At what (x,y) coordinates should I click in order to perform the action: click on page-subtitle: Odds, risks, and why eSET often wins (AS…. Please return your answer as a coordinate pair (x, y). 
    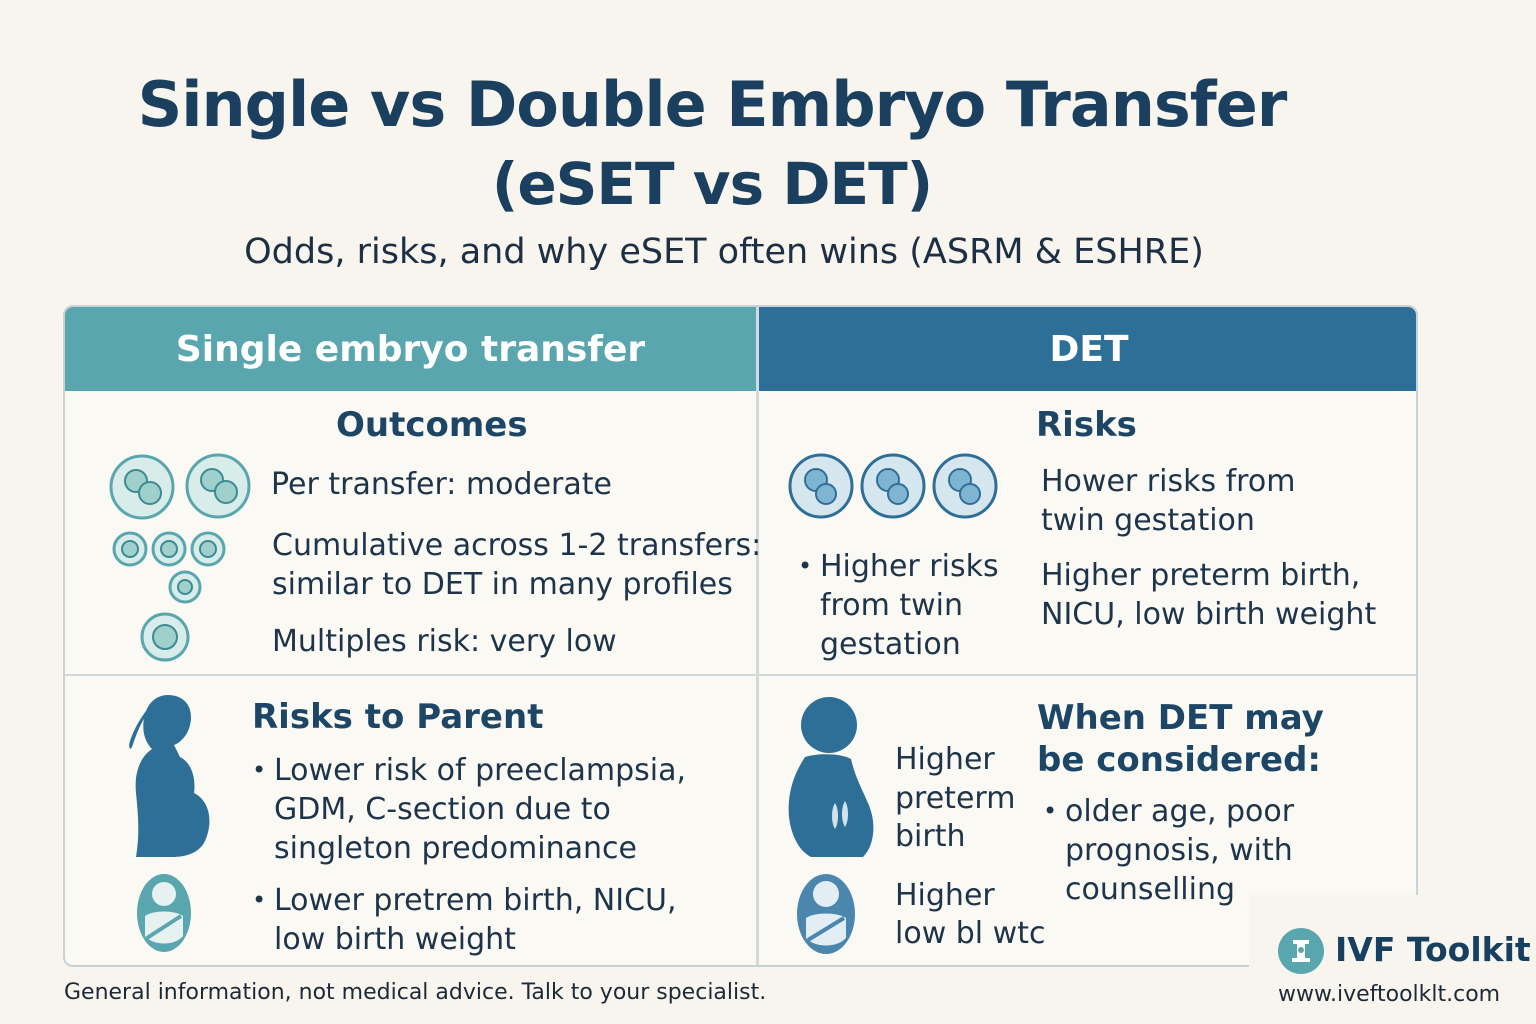
    Looking at the image, I should click on (724, 252).